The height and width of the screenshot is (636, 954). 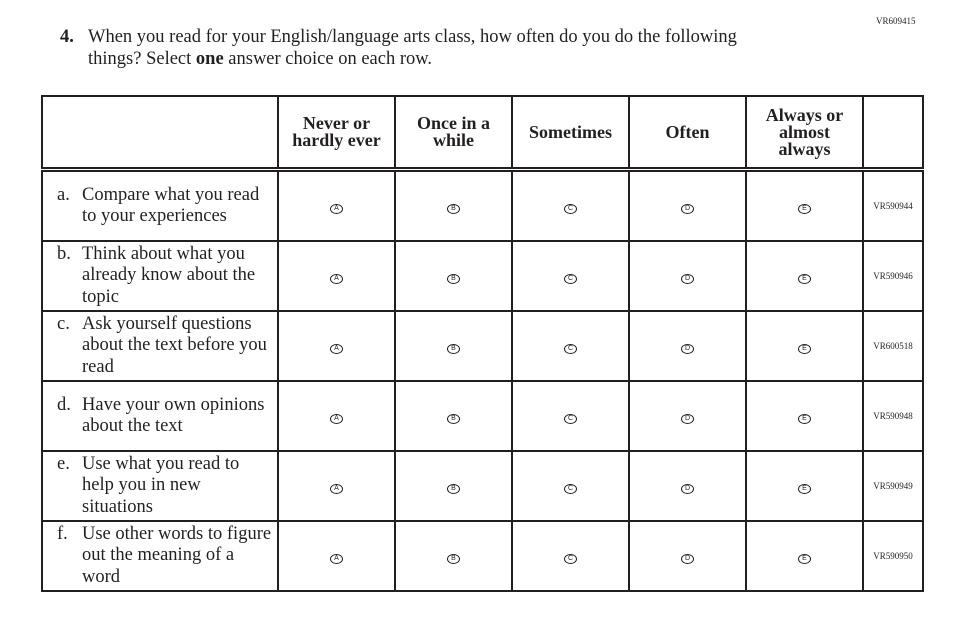 I want to click on emphasis-one: one, so click(x=209, y=59).